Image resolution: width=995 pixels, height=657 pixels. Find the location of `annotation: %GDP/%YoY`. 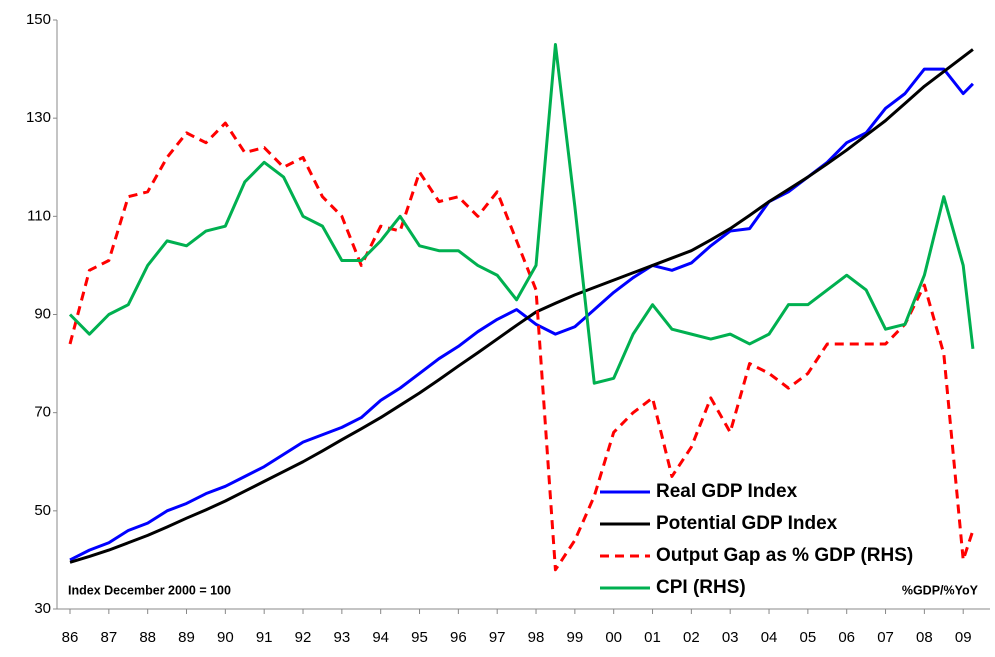

annotation: %GDP/%YoY is located at coordinates (940, 590).